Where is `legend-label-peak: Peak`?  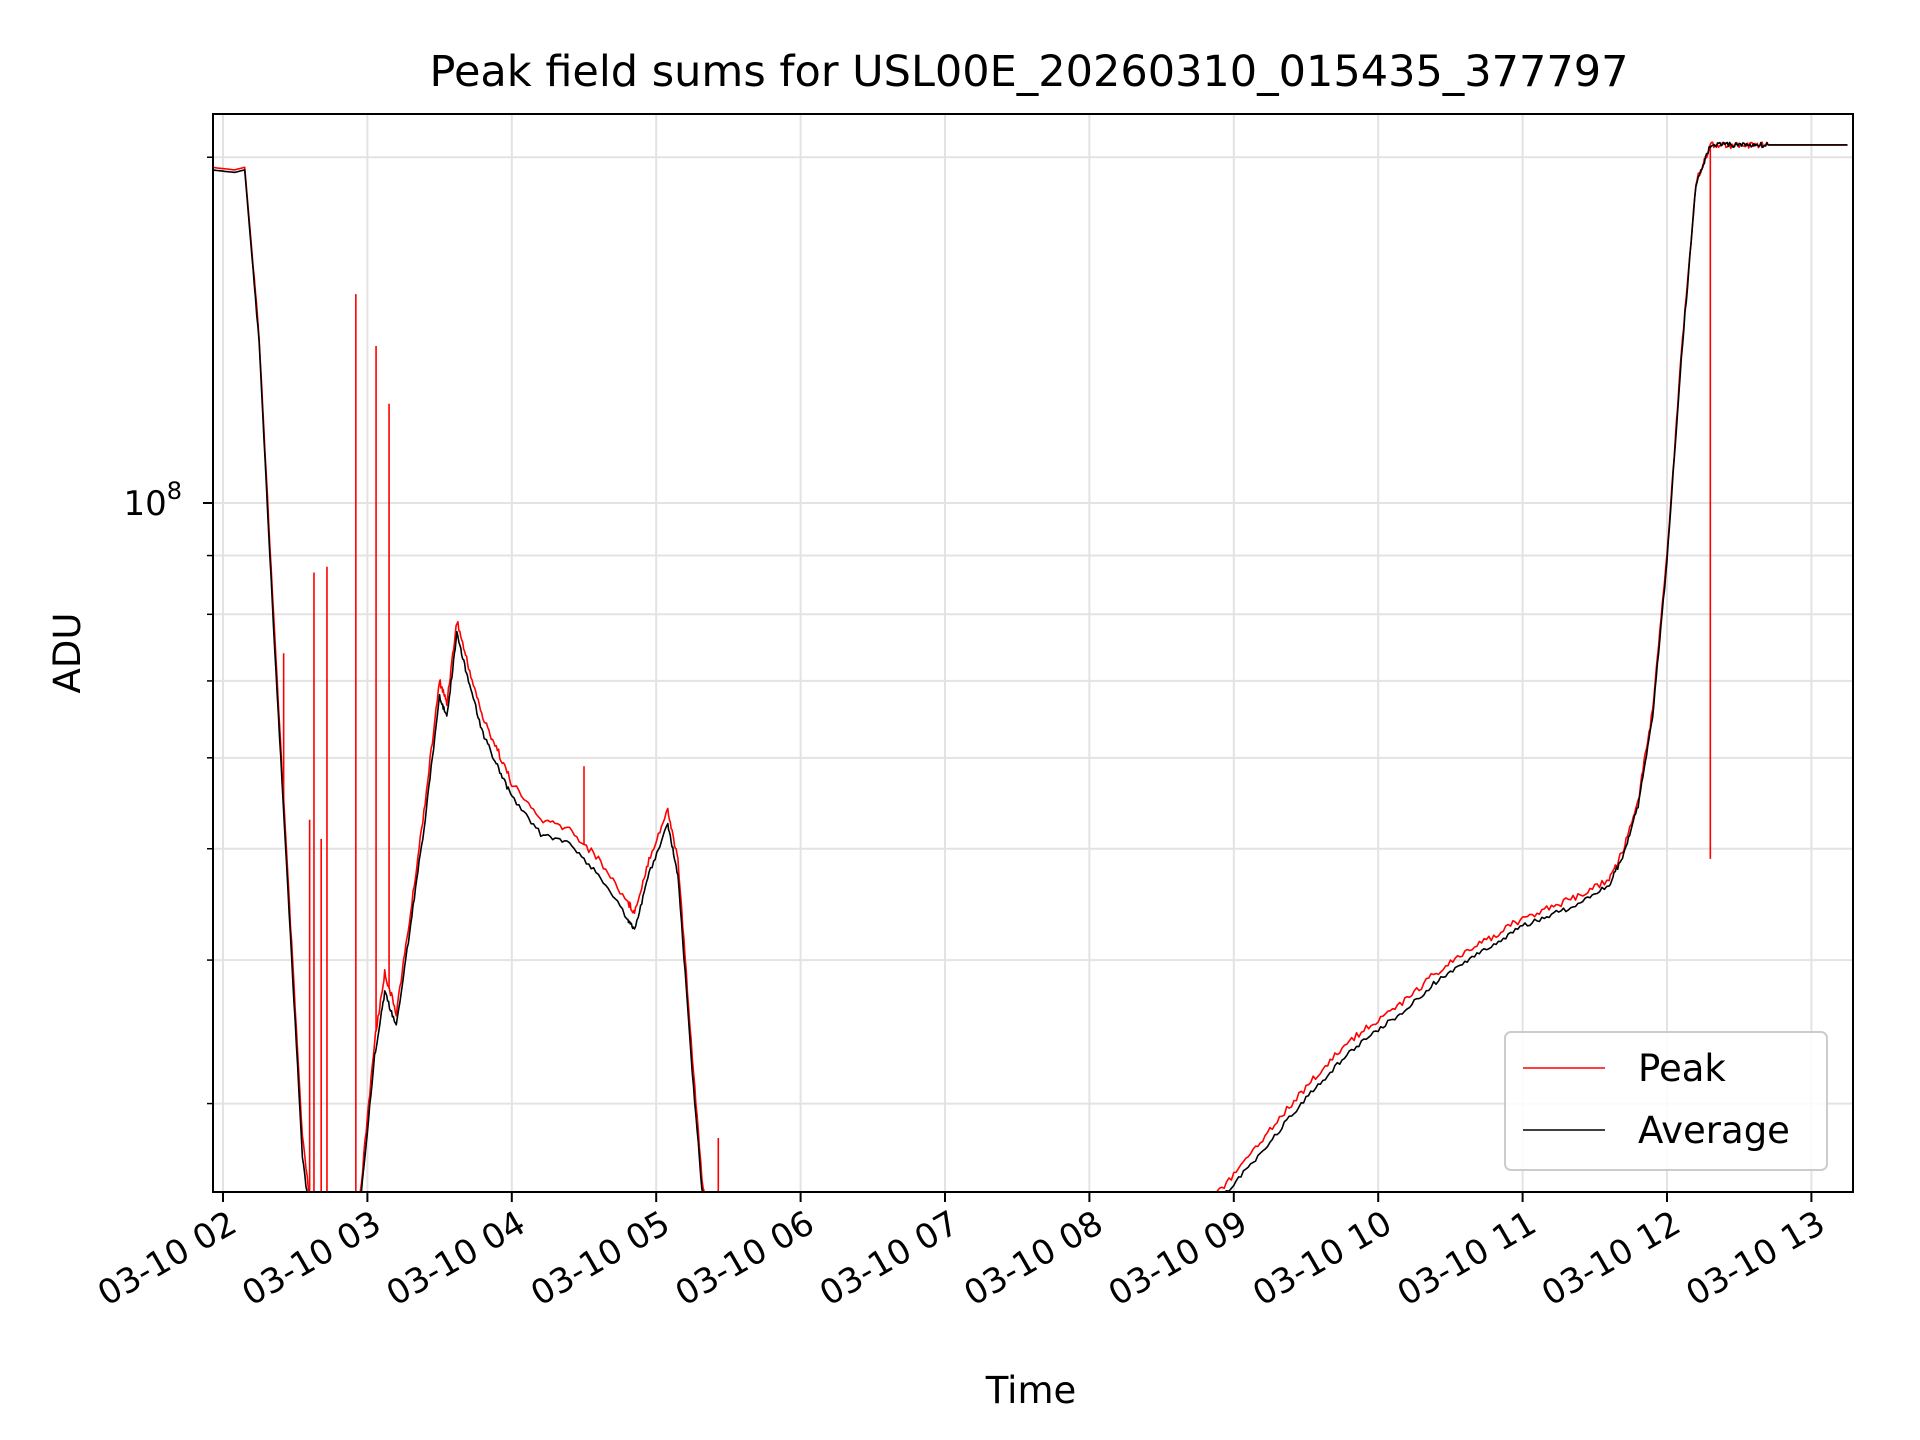 legend-label-peak: Peak is located at coordinates (1682, 1068).